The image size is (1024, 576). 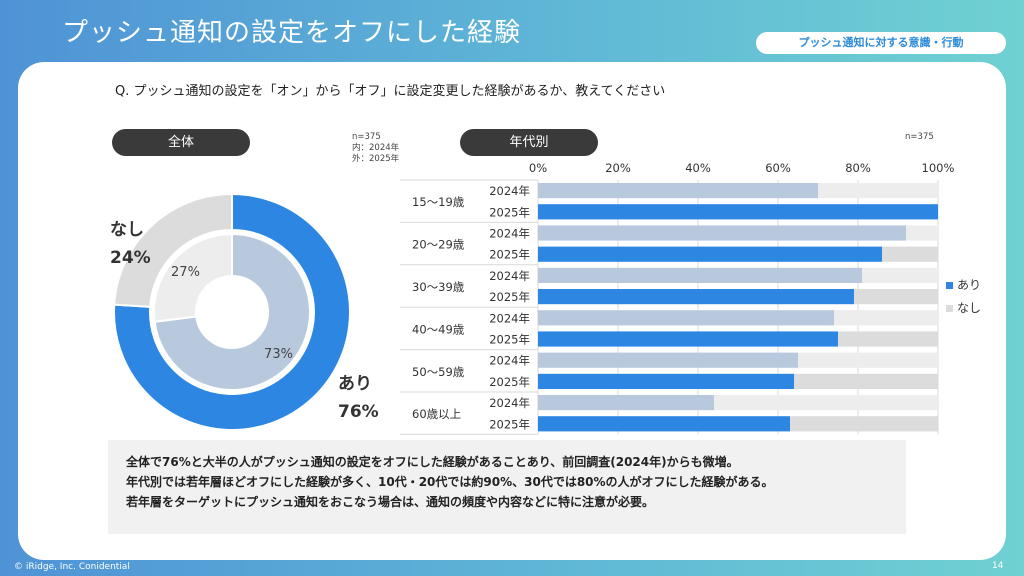 What do you see at coordinates (938, 168) in the screenshot?
I see `x-tick-label: 100%` at bounding box center [938, 168].